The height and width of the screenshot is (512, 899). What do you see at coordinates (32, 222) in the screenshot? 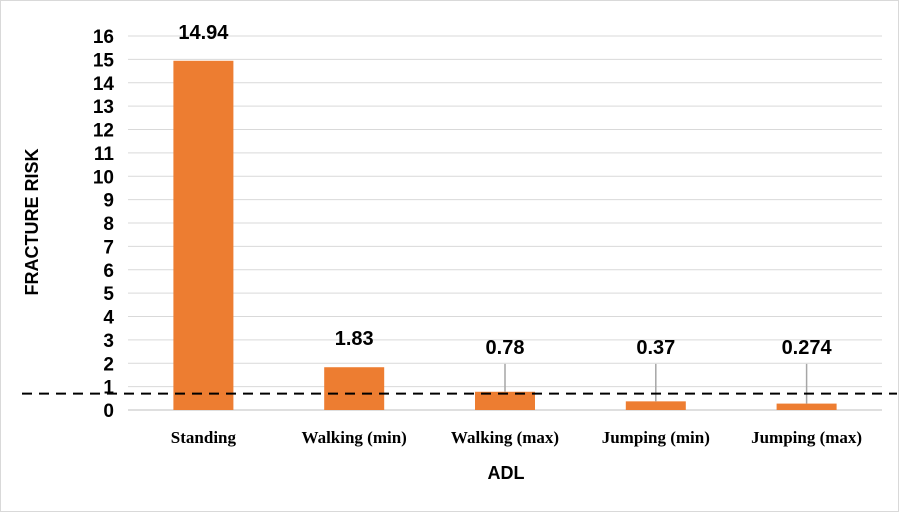
I see `y-axis-title: FRACTURE RISK` at bounding box center [32, 222].